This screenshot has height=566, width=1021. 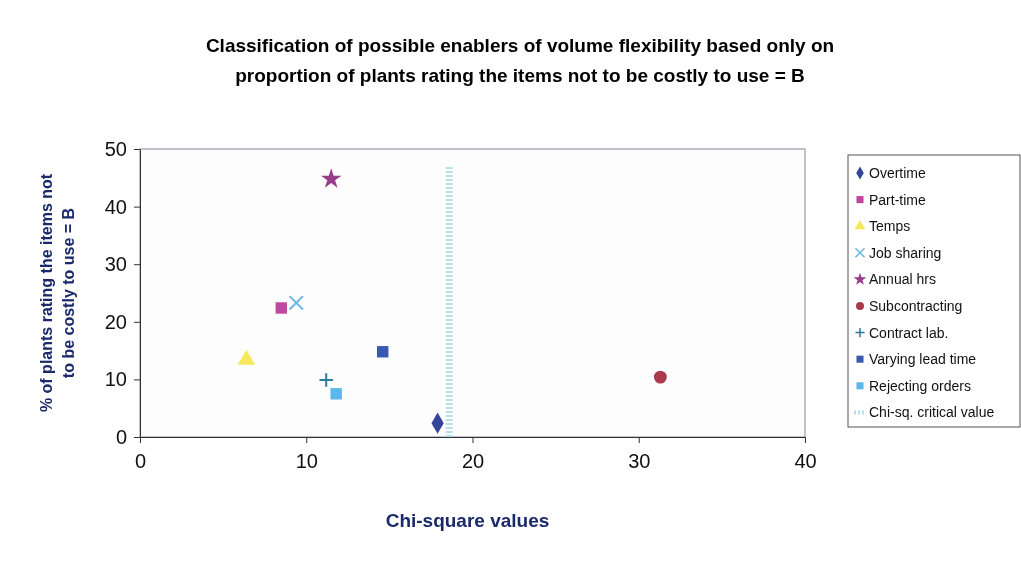 What do you see at coordinates (639, 461) in the screenshot?
I see `x-tick-label: 30` at bounding box center [639, 461].